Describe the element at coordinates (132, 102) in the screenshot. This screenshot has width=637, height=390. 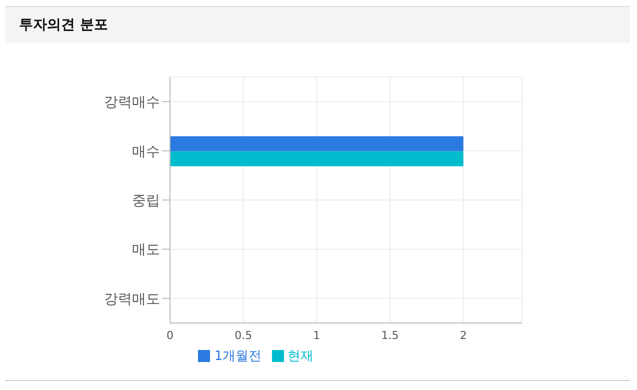
I see `y-tick-label: 강력매수` at that location.